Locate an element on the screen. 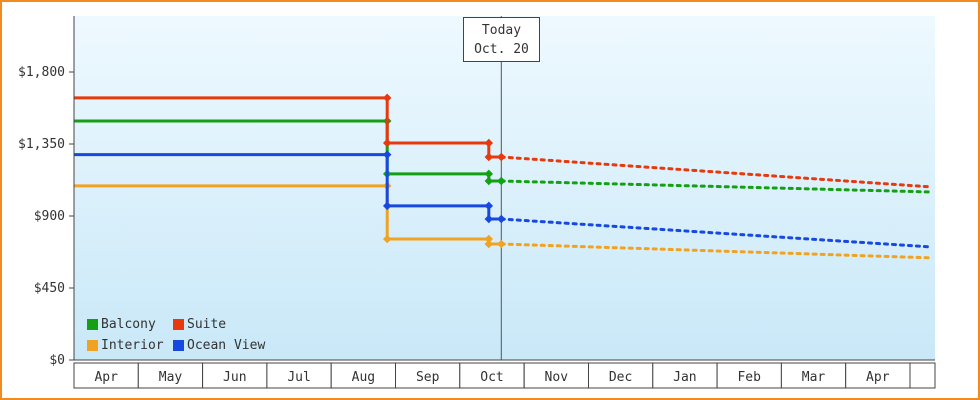 This screenshot has width=980, height=400. month-label: Oct is located at coordinates (491, 377).